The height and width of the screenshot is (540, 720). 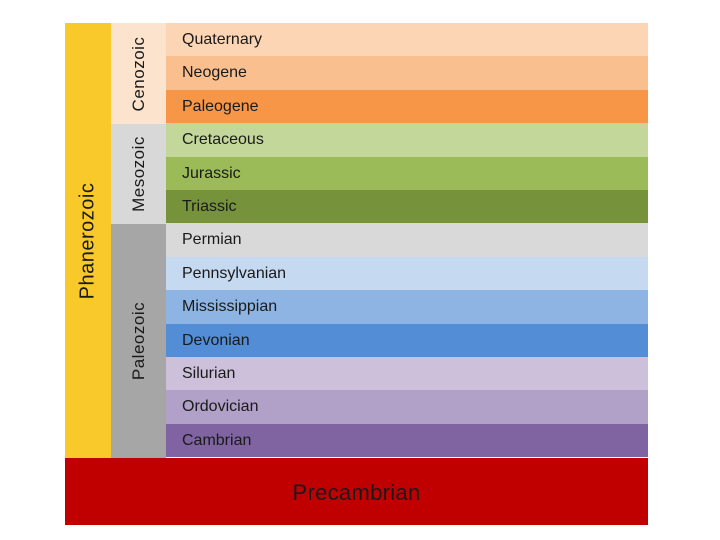 I want to click on period-row: Silurian, so click(x=407, y=373).